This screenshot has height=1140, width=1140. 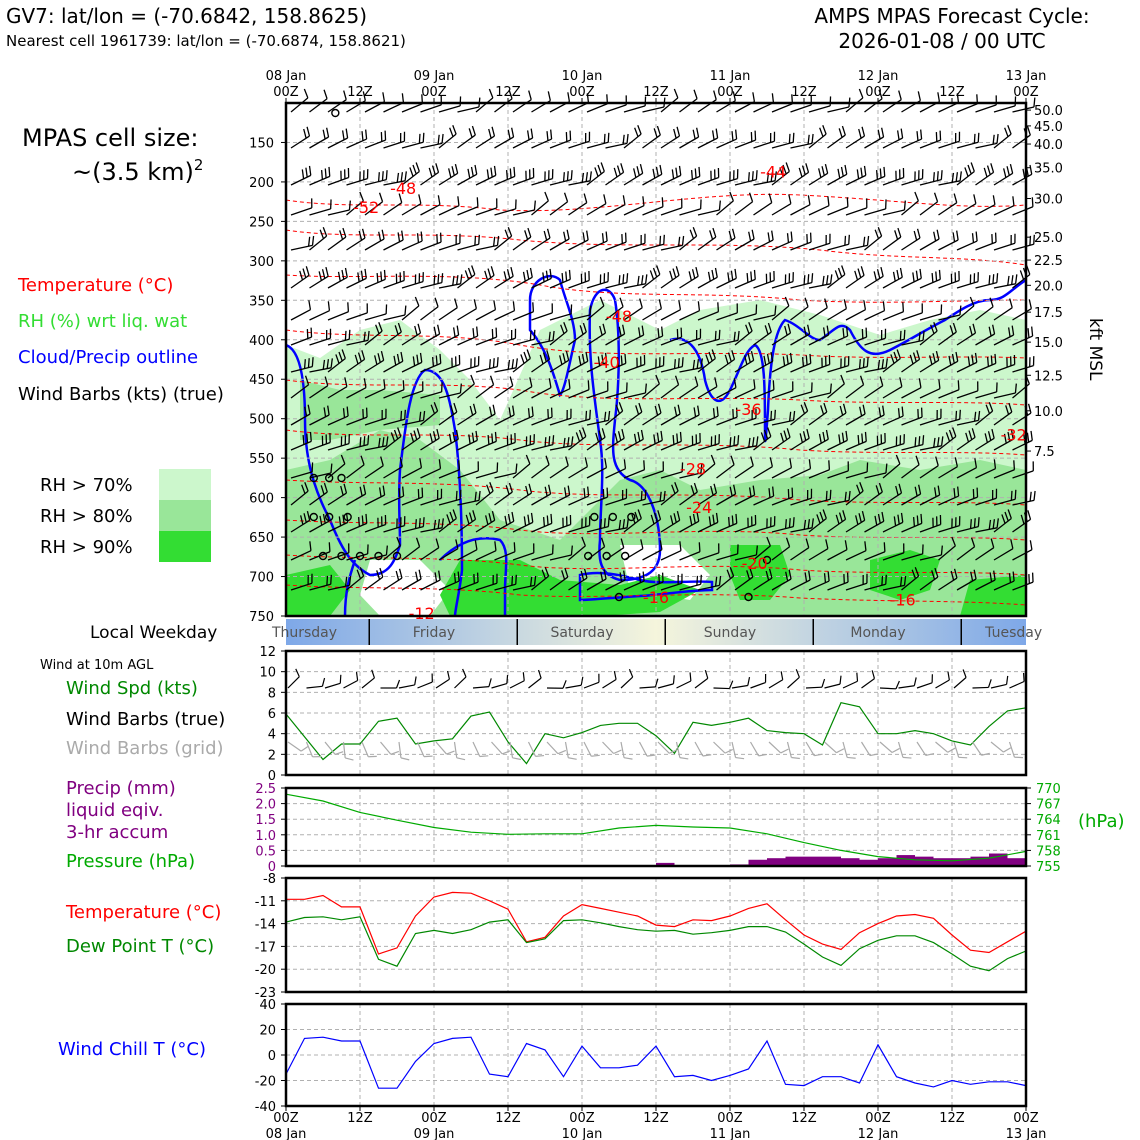 I want to click on legend-temperature: Temperature (°C), so click(x=95, y=285).